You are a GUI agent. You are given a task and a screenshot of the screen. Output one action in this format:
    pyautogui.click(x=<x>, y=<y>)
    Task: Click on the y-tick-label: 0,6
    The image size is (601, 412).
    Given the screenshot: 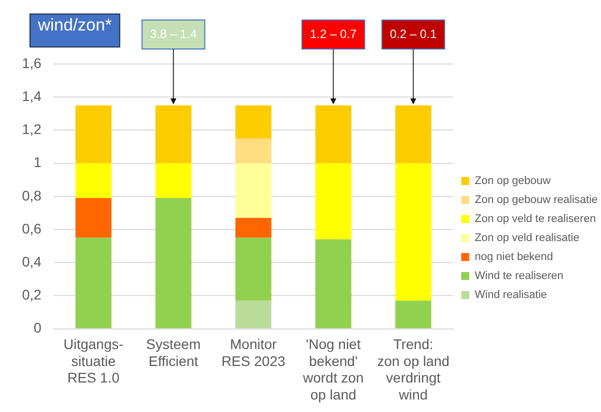 What is the action you would take?
    pyautogui.click(x=32, y=228)
    